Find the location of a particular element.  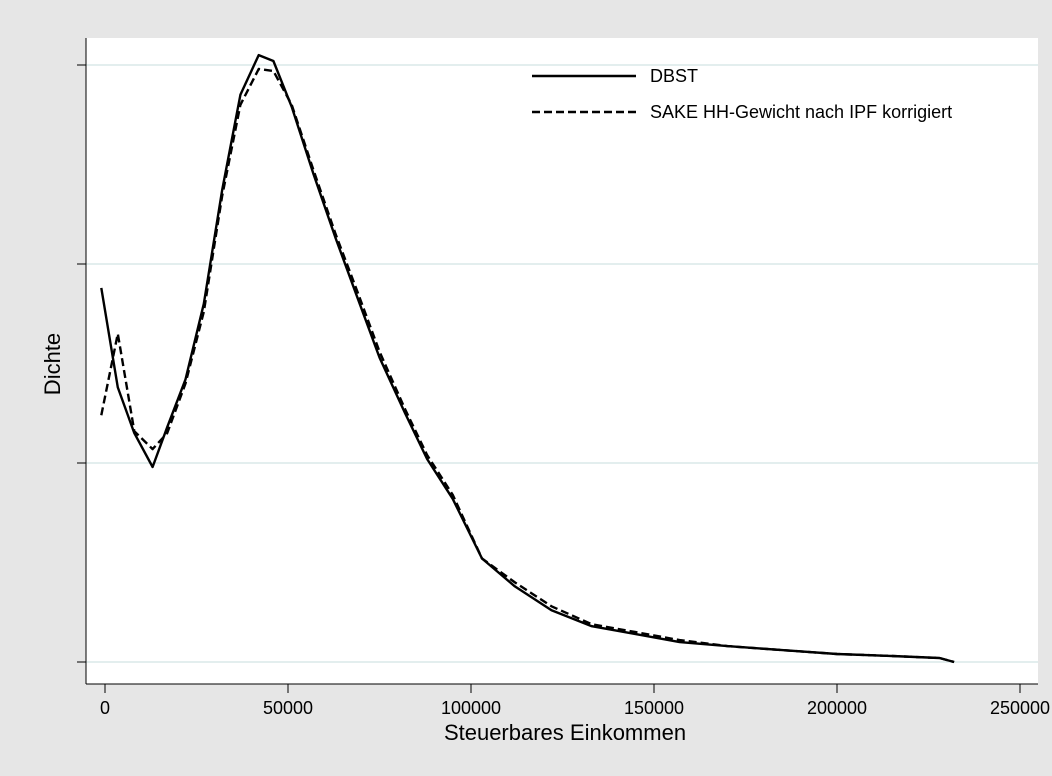

legend-label: SAKE HH-Gewicht nach IPF korrigiert is located at coordinates (801, 112).